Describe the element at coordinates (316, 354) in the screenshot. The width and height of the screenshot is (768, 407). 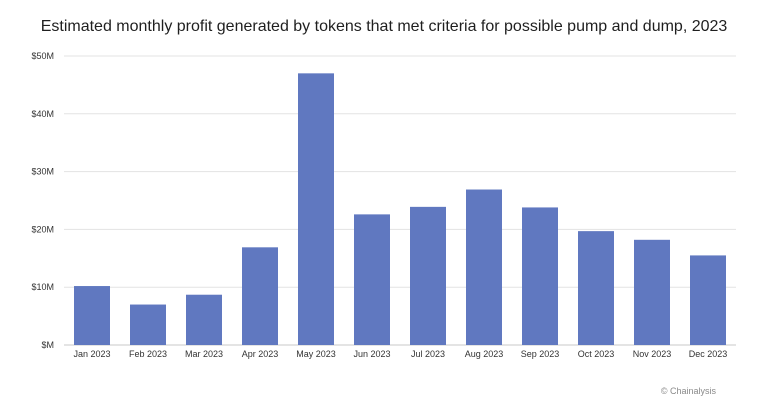
I see `x-tick-label: May 2023` at that location.